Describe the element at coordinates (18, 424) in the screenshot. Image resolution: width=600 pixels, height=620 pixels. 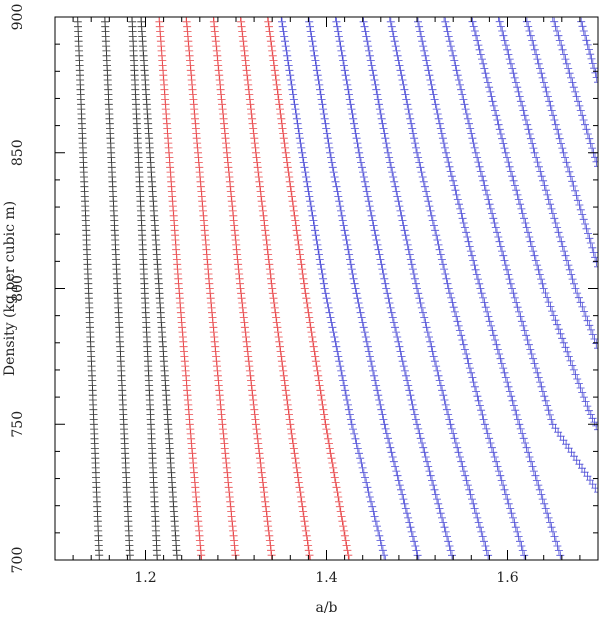
I see `y-tick-label: 750` at that location.